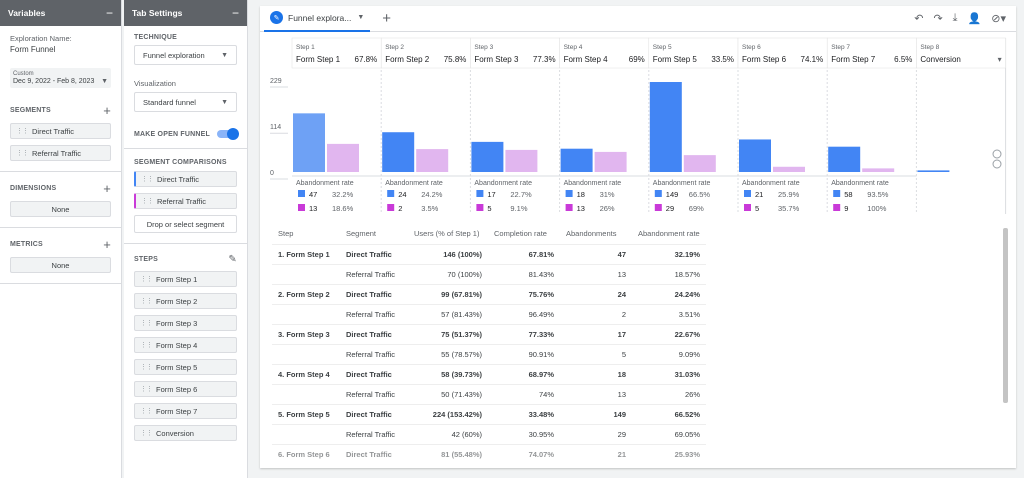 This screenshot has height=478, width=1024. I want to click on table-cell: Referral Traffic, so click(374, 314).